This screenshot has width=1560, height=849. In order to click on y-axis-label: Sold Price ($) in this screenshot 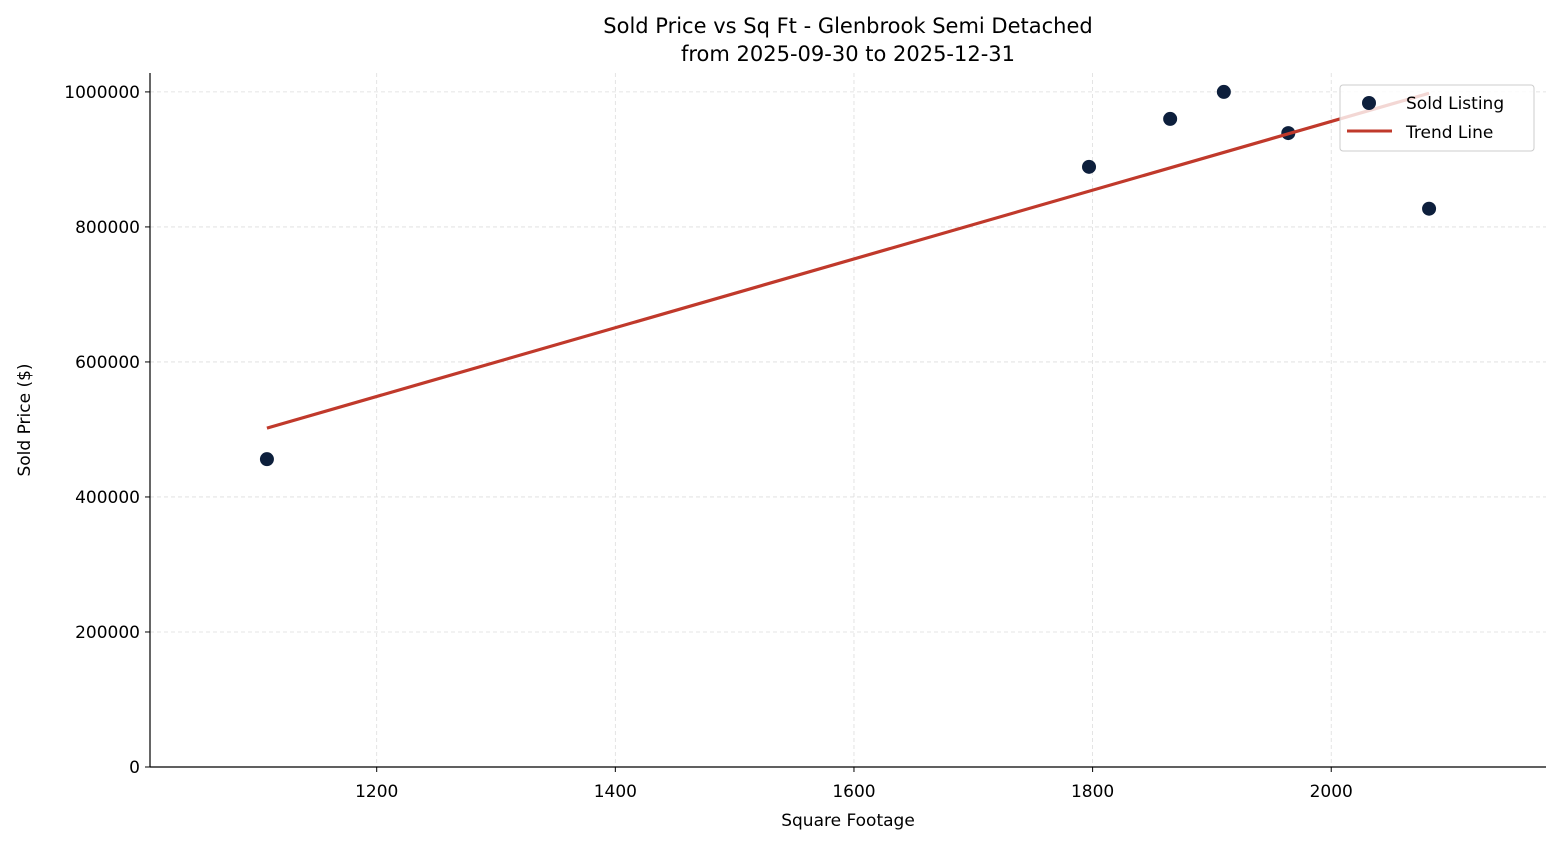, I will do `click(25, 419)`.